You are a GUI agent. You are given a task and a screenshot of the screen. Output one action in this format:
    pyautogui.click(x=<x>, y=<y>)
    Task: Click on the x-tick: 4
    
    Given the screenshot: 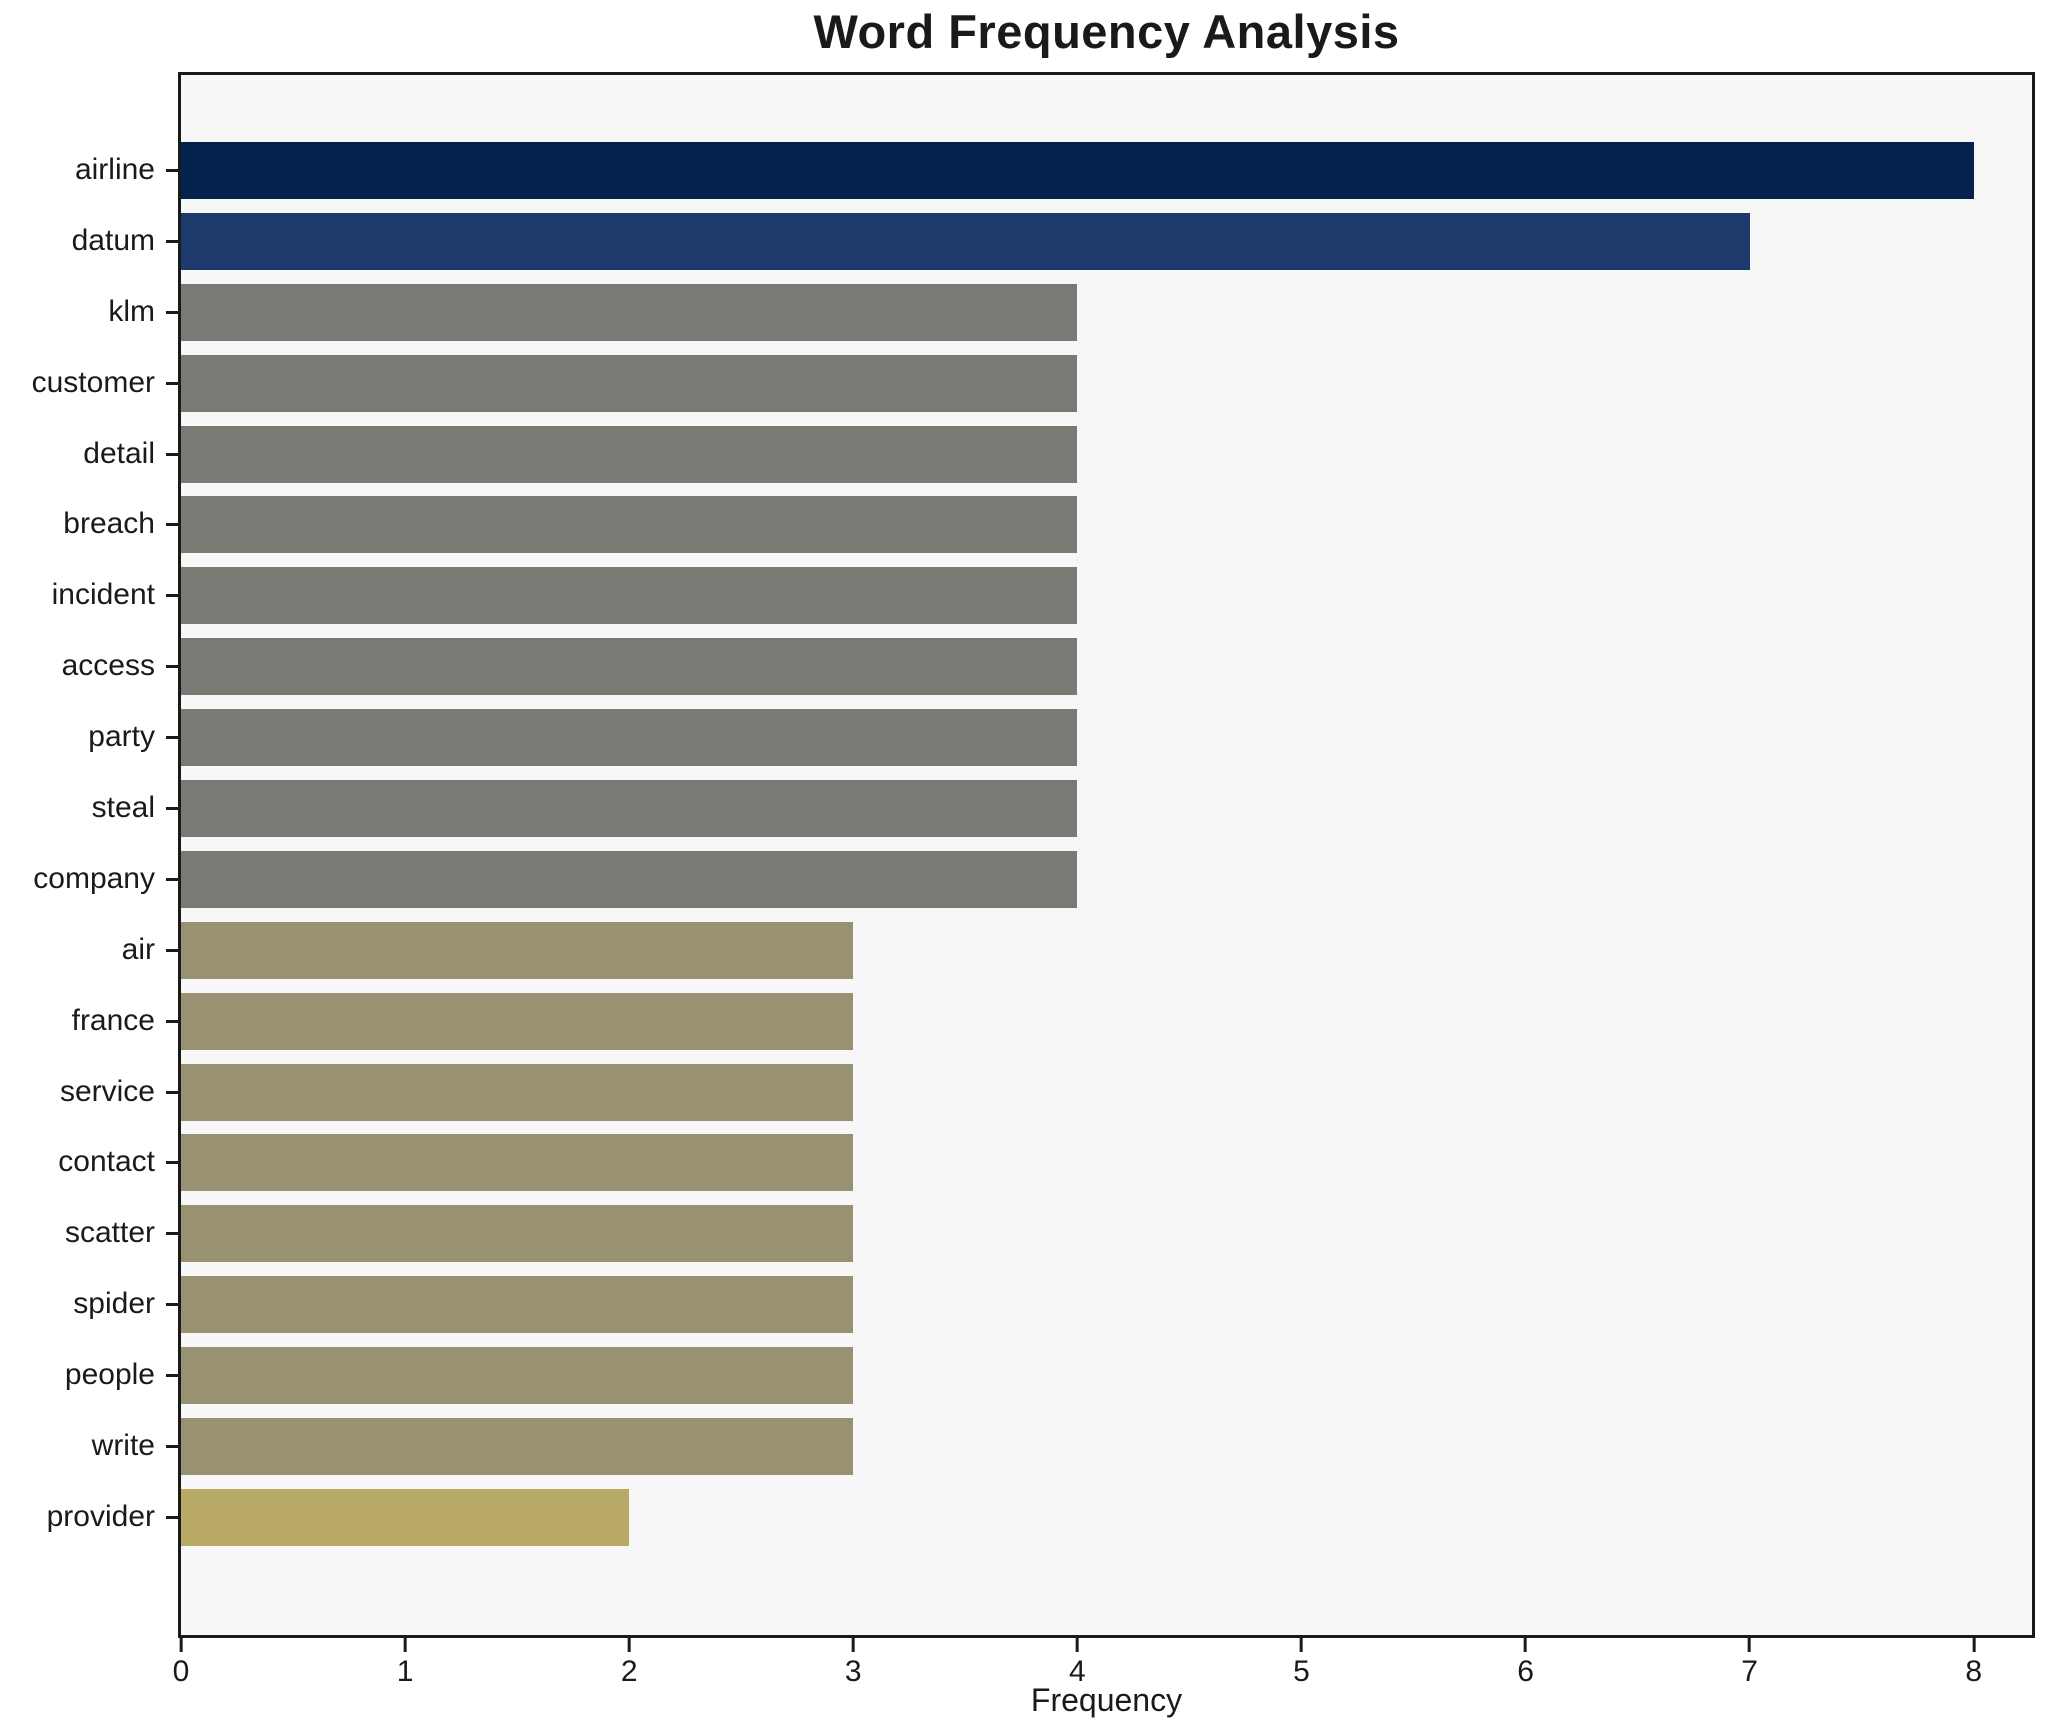 What is the action you would take?
    pyautogui.click(x=1077, y=1662)
    